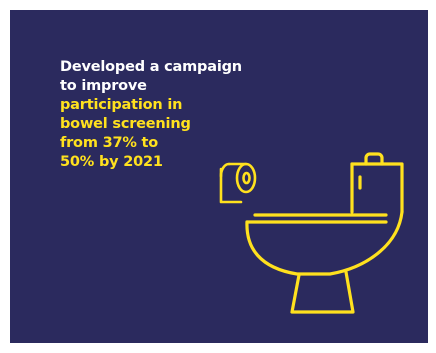 The height and width of the screenshot is (353, 436). What do you see at coordinates (103, 86) in the screenshot?
I see `headline-line-2: to improve` at bounding box center [103, 86].